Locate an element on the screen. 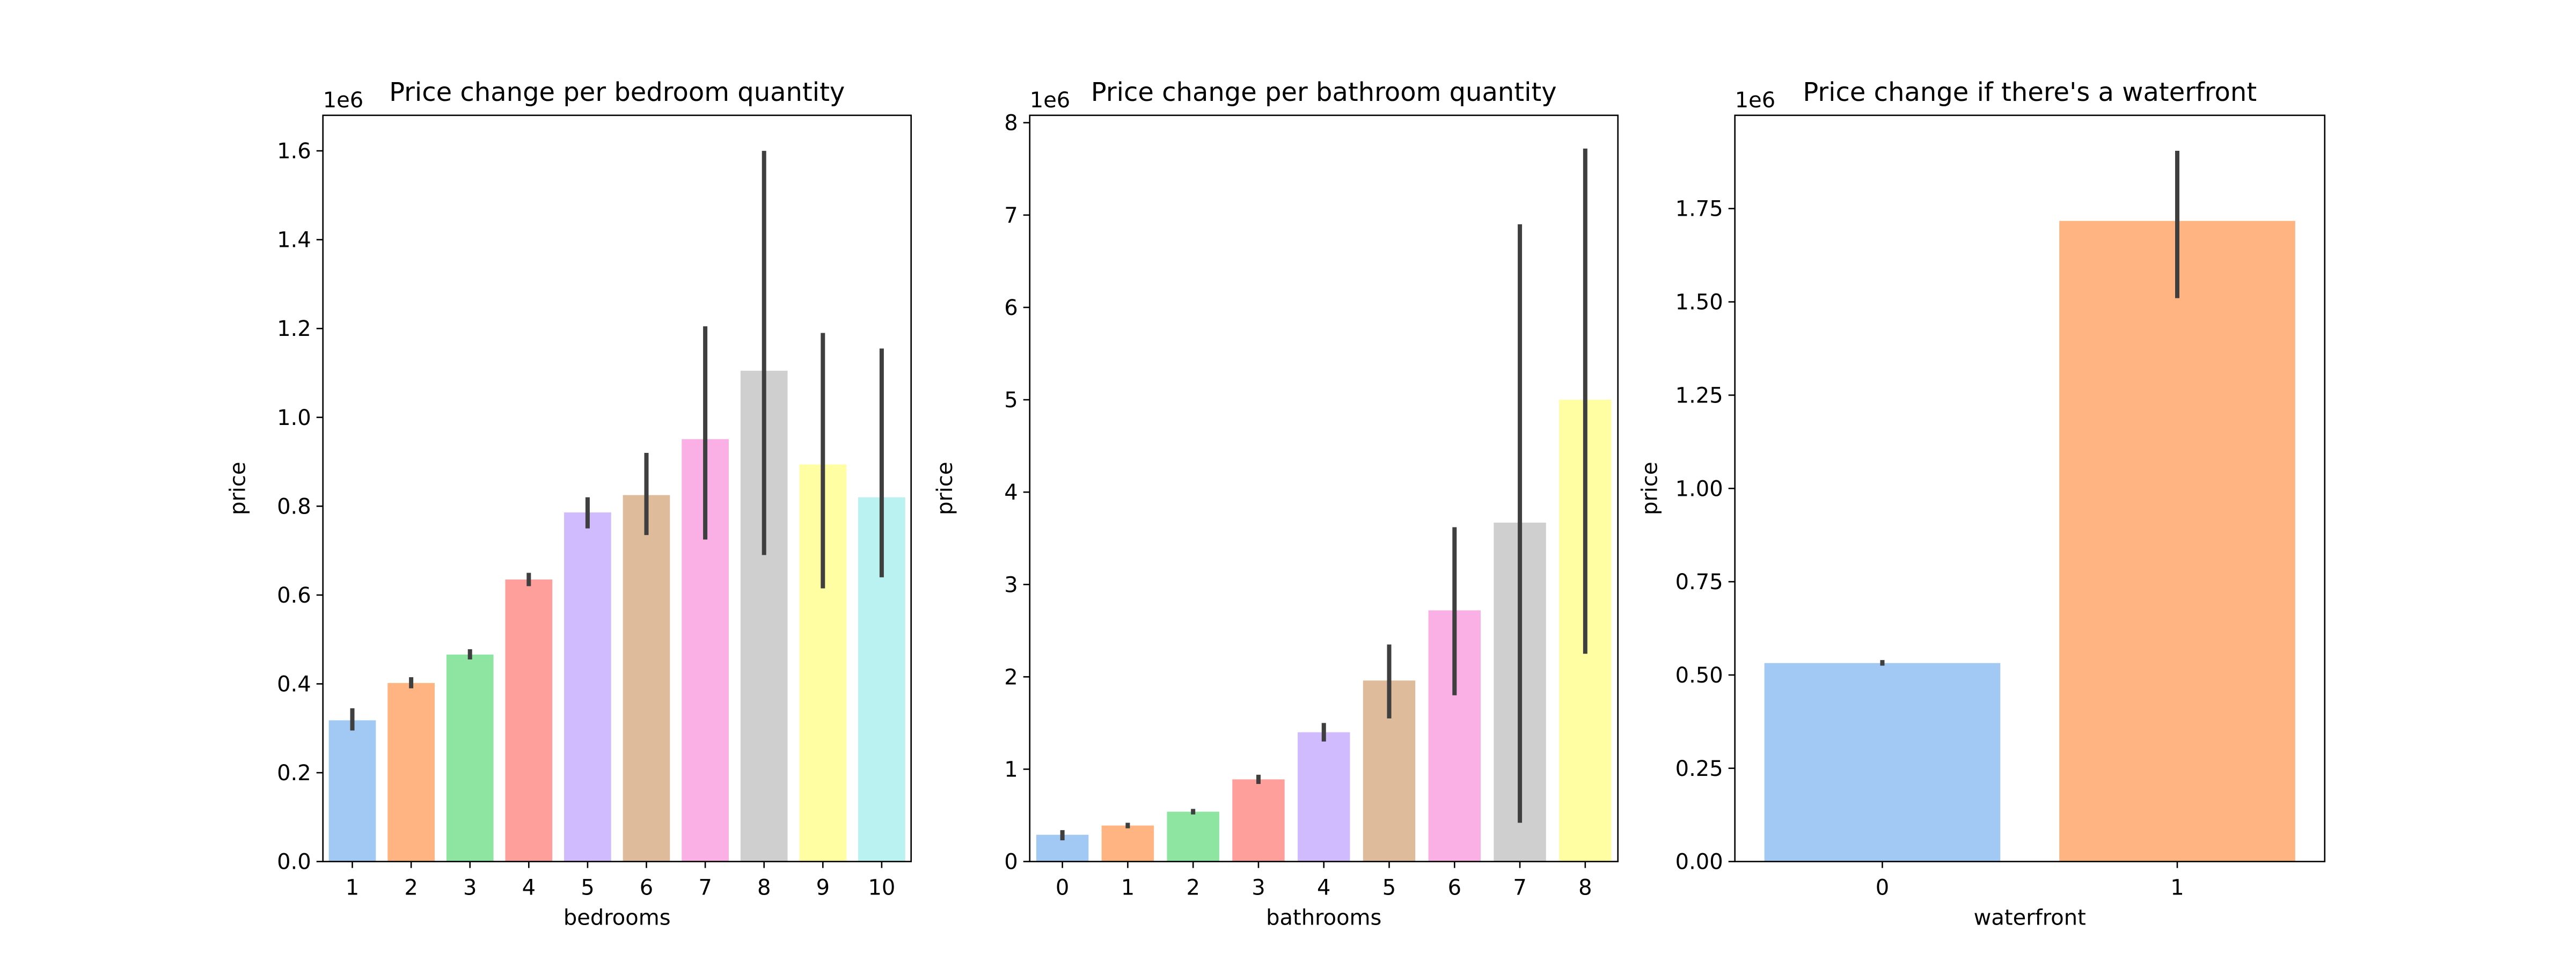  ytick-label-2-6: 1.50 is located at coordinates (1699, 302).